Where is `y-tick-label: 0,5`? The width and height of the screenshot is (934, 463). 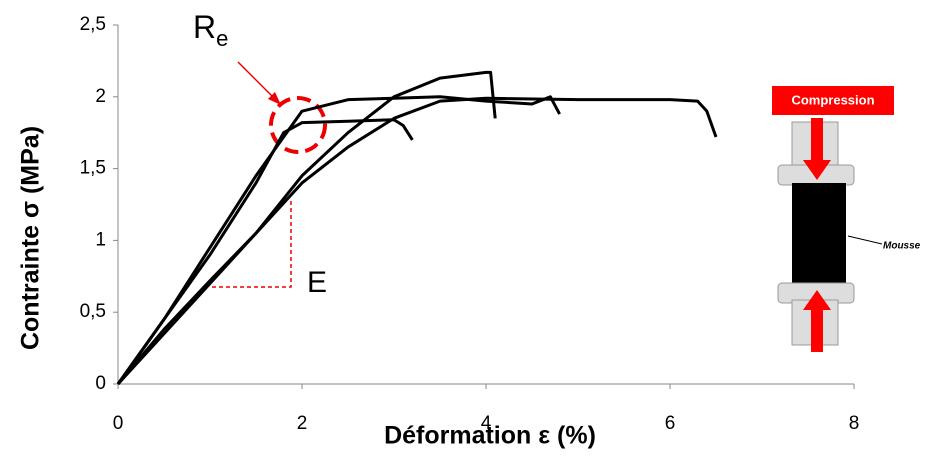 y-tick-label: 0,5 is located at coordinates (93, 311).